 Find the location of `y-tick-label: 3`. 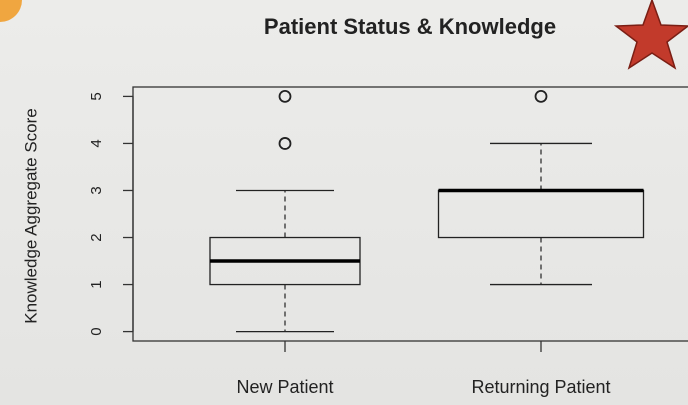

y-tick-label: 3 is located at coordinates (96, 190).